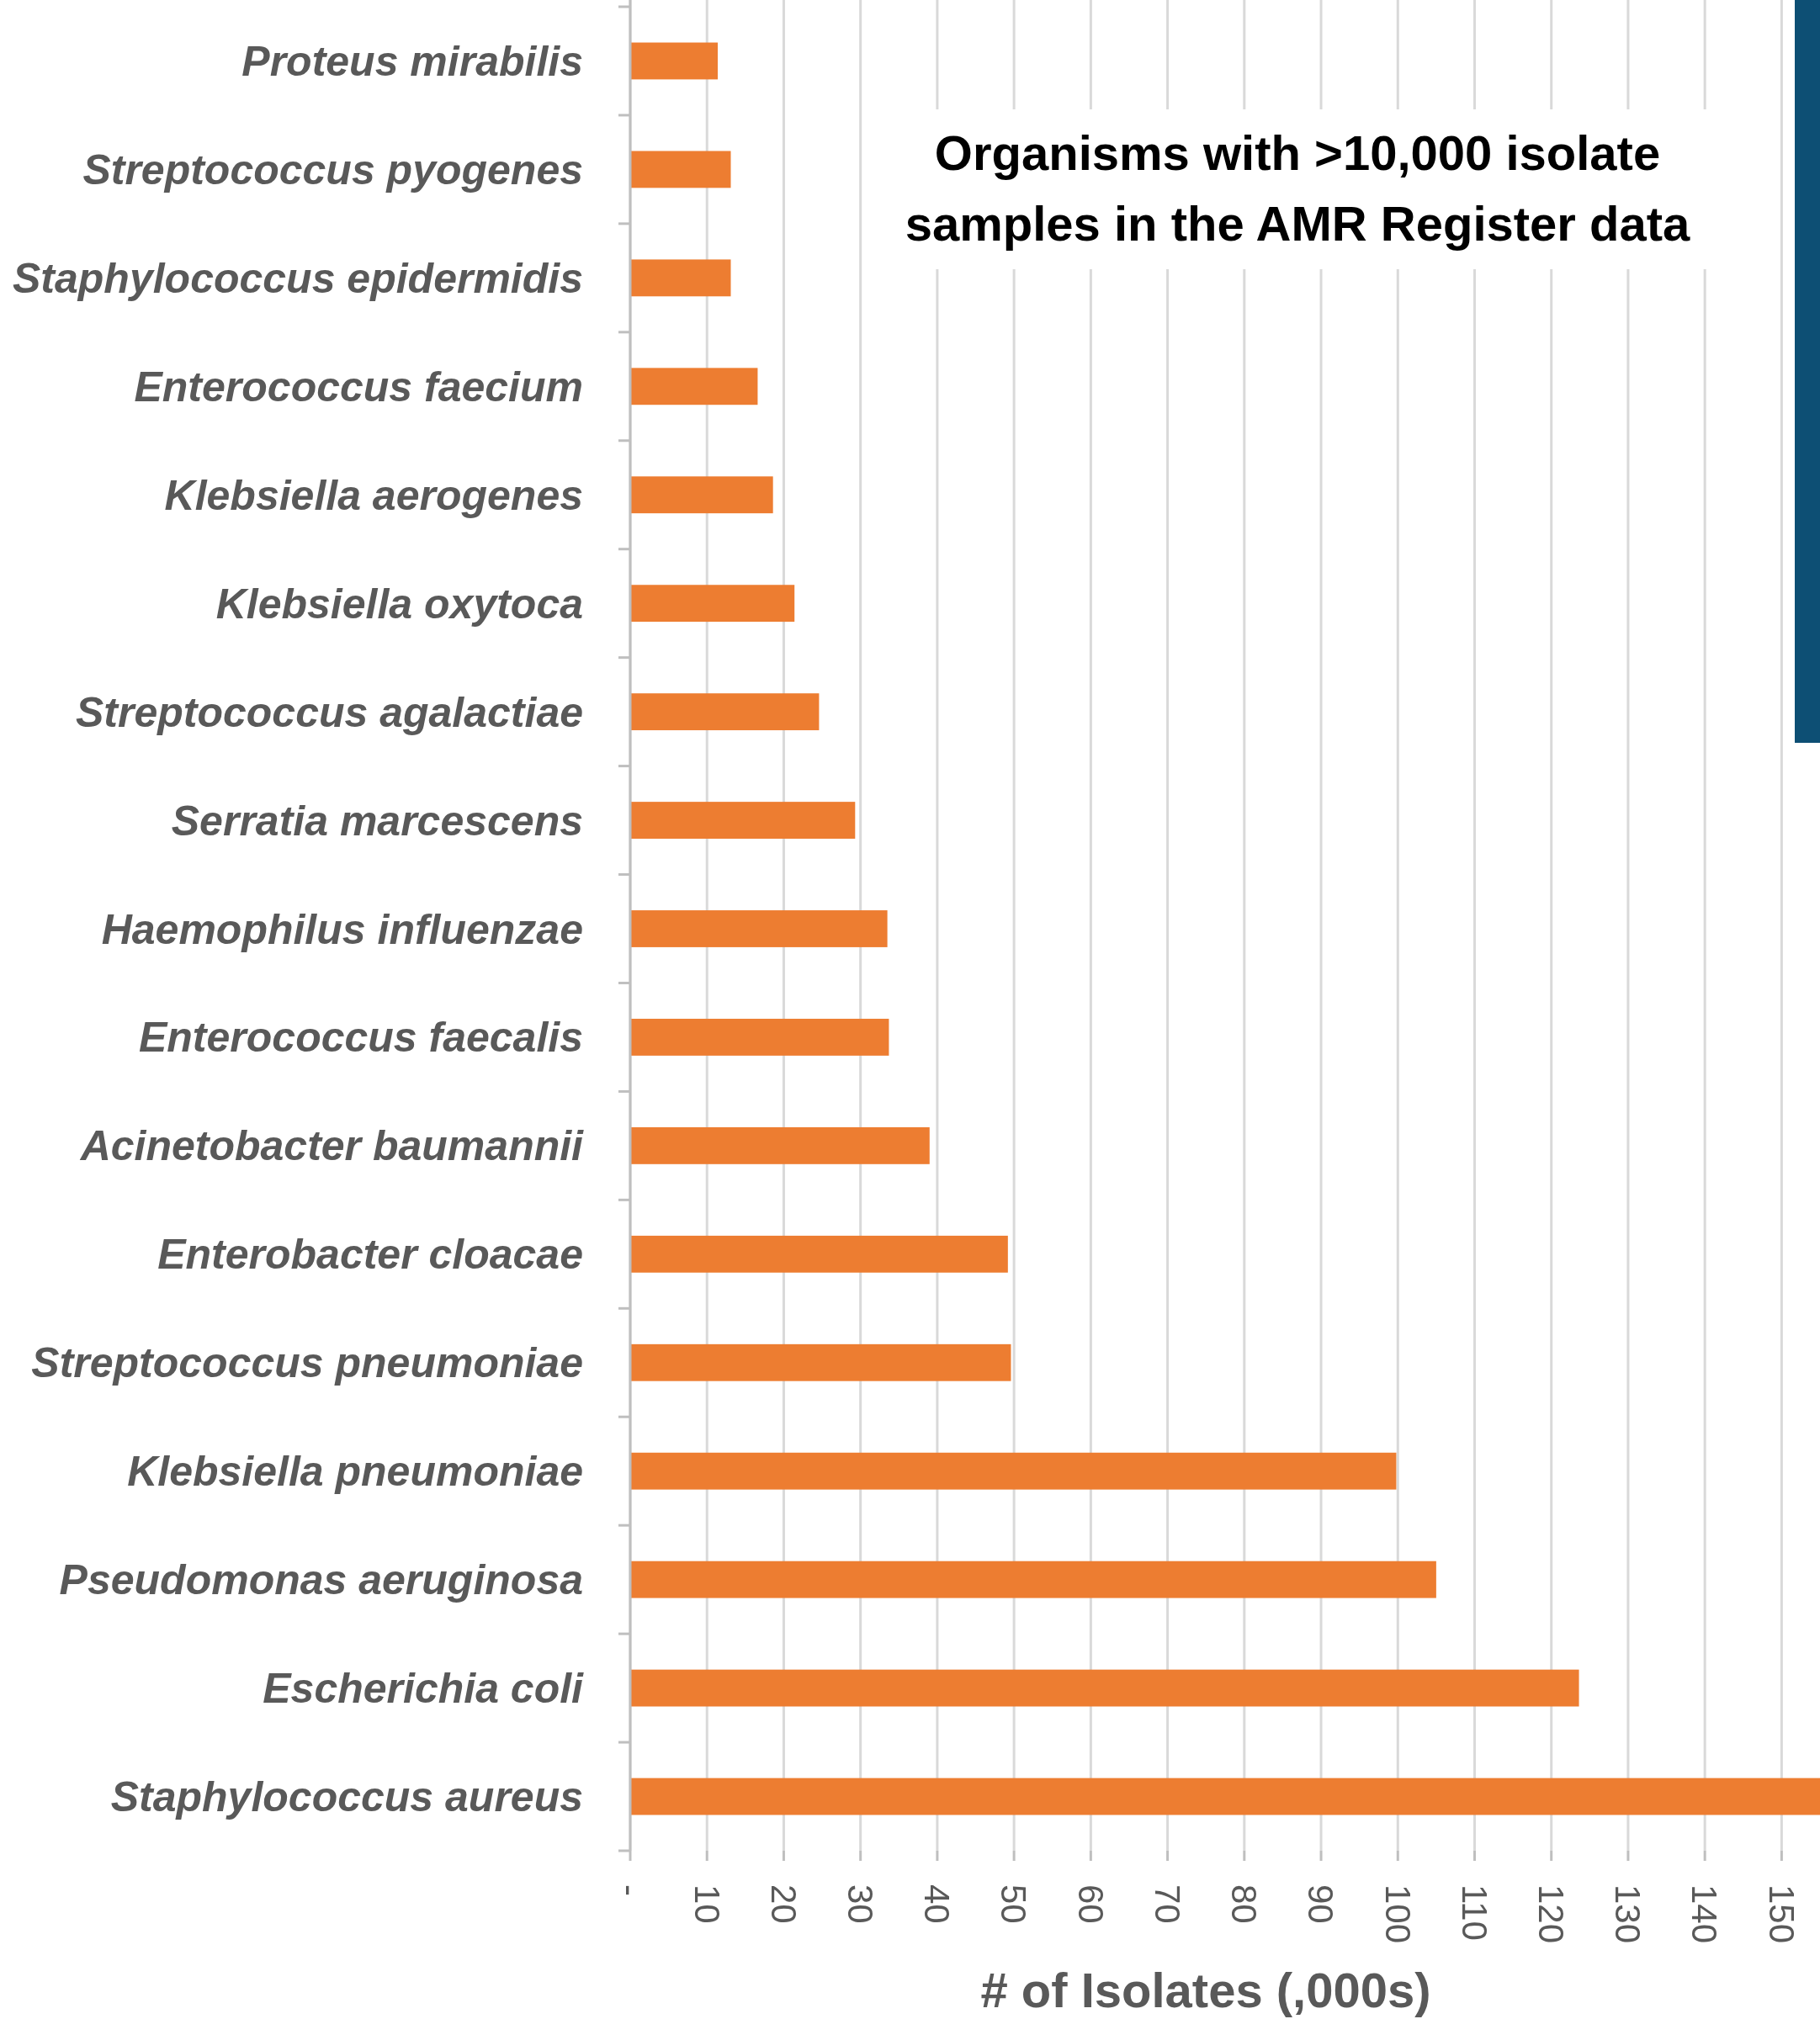 The width and height of the screenshot is (1820, 2019). I want to click on x-tick-label: -, so click(630, 1890).